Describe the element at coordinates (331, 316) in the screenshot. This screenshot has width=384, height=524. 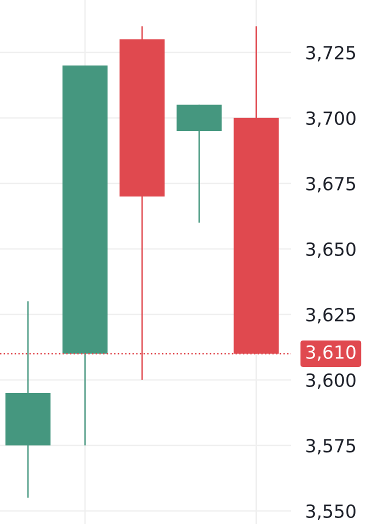
I see `y-tick-label: 3,625` at that location.